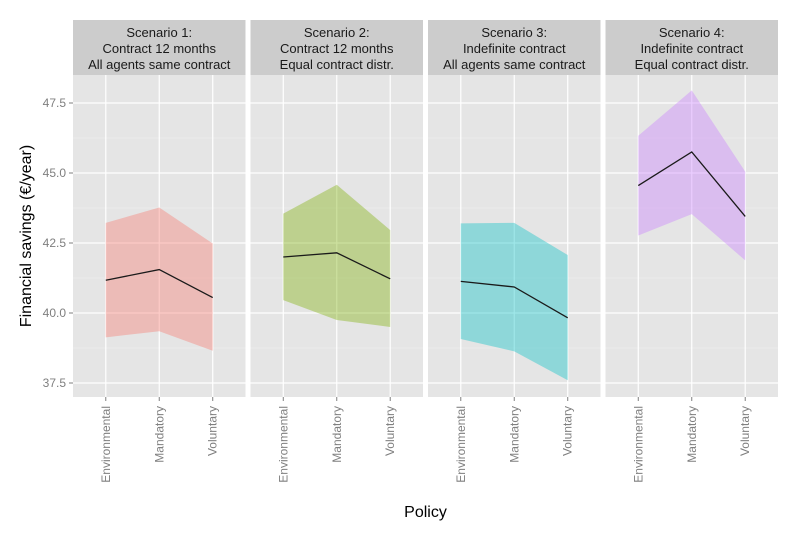 Image resolution: width=800 pixels, height=533 pixels. What do you see at coordinates (337, 32) in the screenshot?
I see `strip-label-line: Scenario 2:` at bounding box center [337, 32].